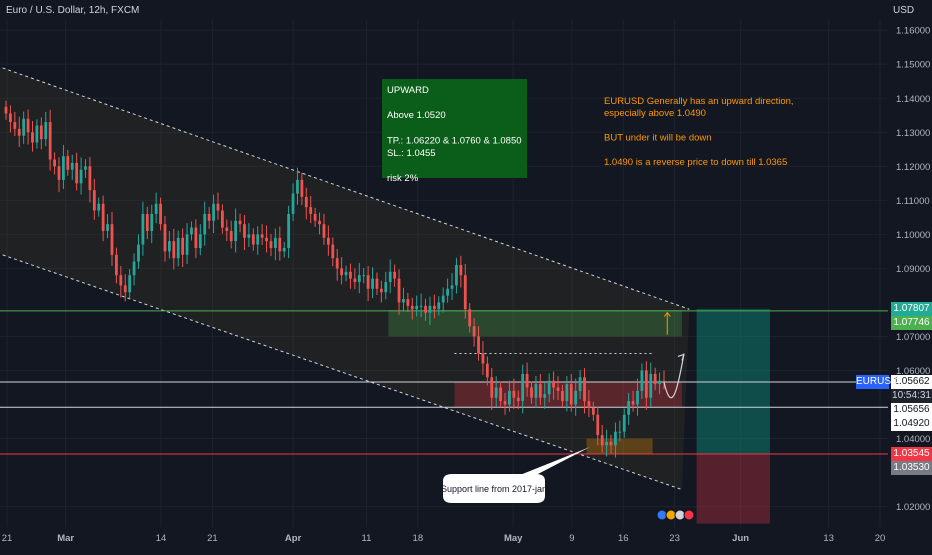 The height and width of the screenshot is (555, 932). What do you see at coordinates (454, 128) in the screenshot?
I see `plan-box` at bounding box center [454, 128].